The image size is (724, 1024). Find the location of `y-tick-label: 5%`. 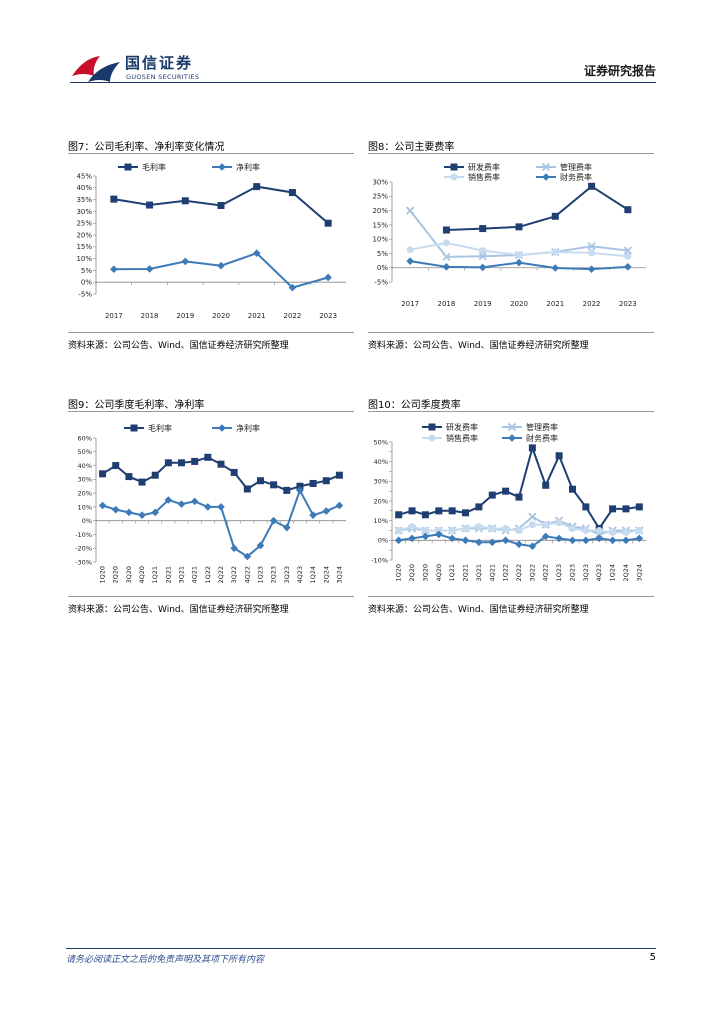

y-tick-label: 5% is located at coordinates (86, 271).